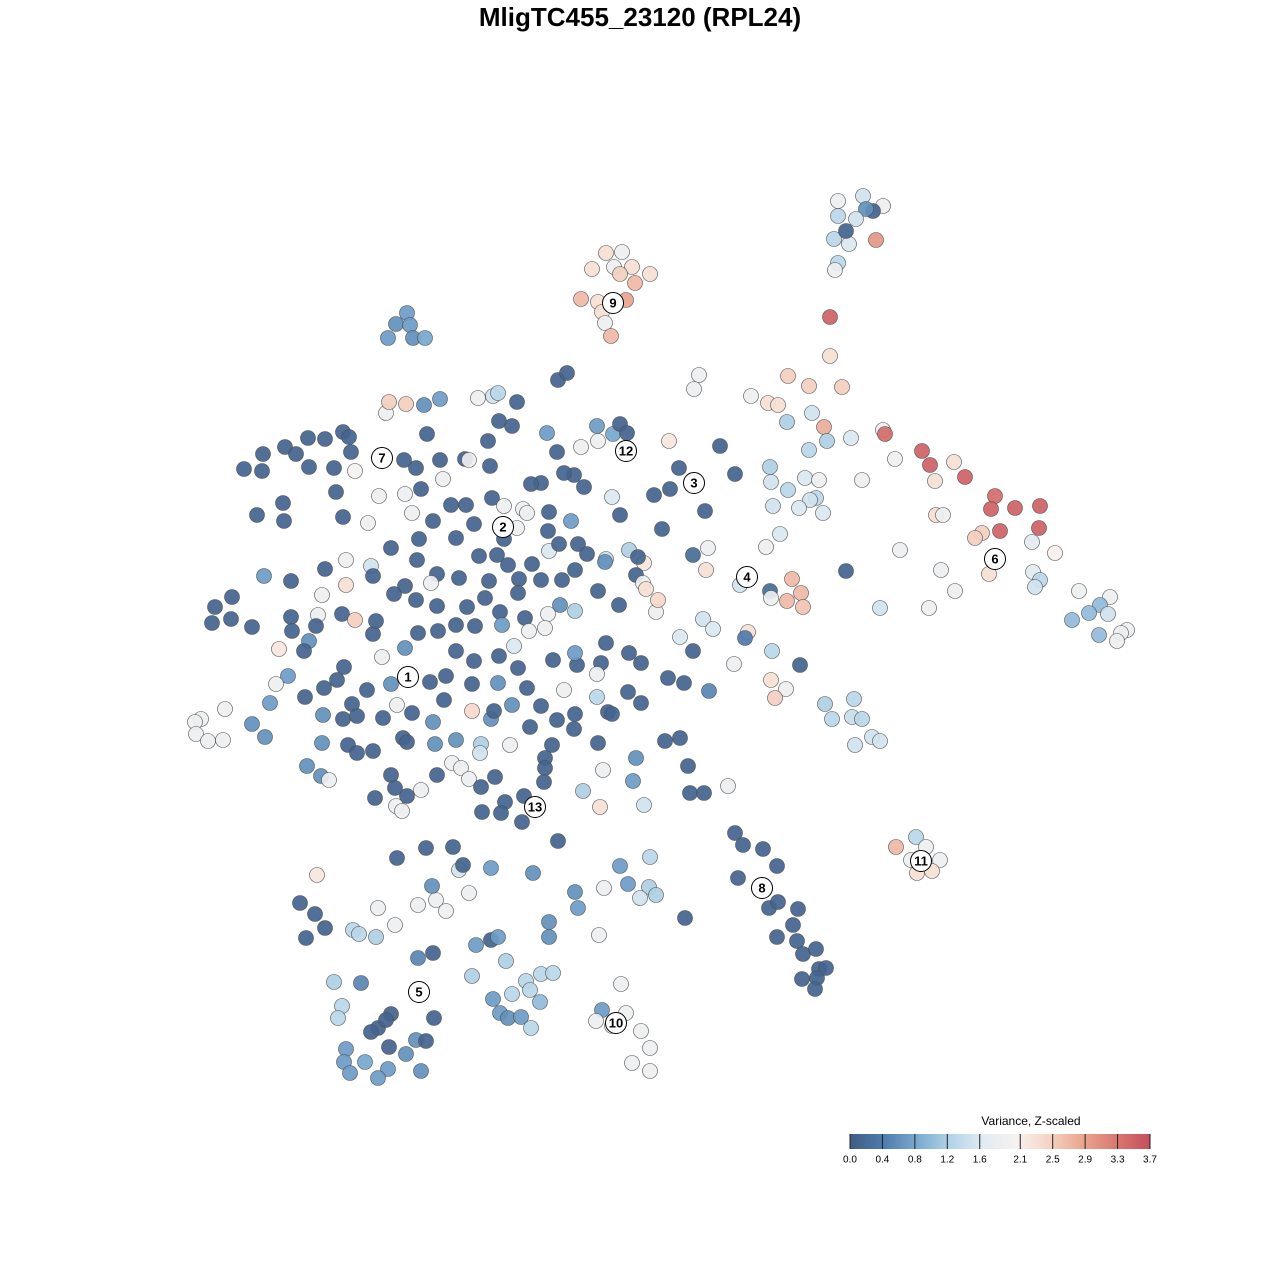 The height and width of the screenshot is (1280, 1280). Describe the element at coordinates (882, 1160) in the screenshot. I see `colorbar-tick-label: 0.4` at that location.